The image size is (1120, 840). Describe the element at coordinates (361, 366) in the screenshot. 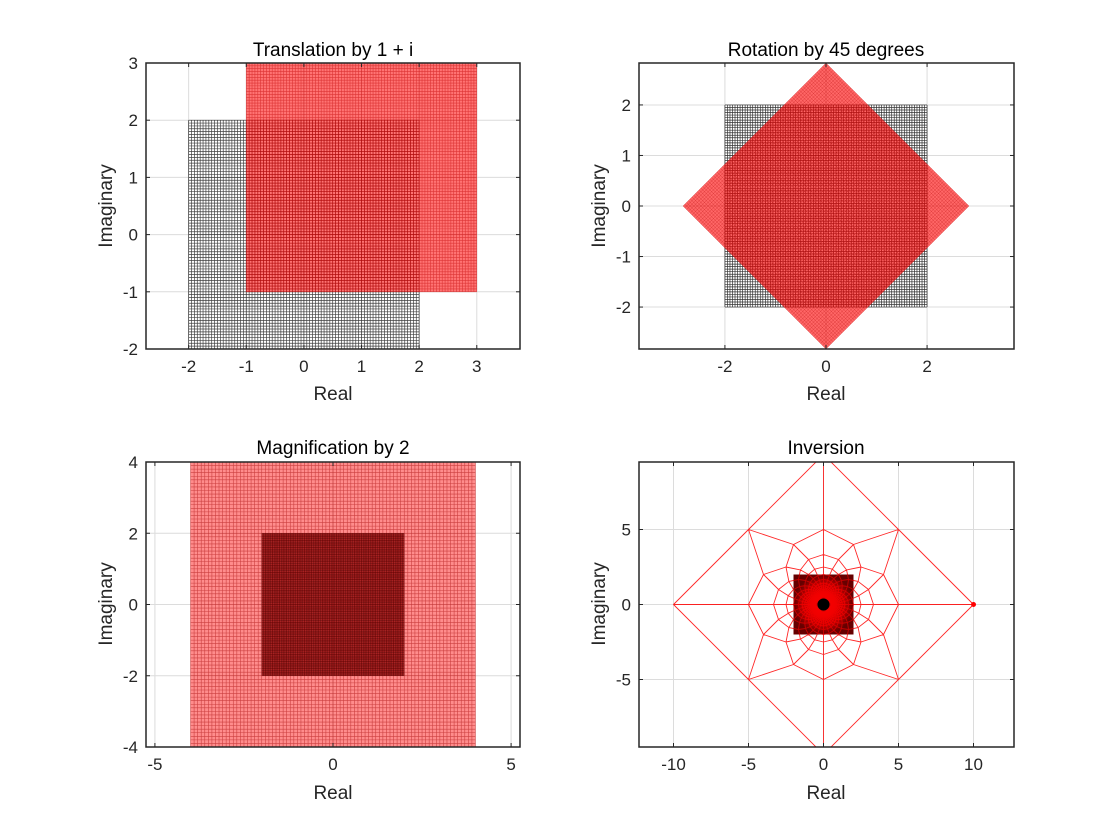

I see `x-tick-label: 1` at that location.